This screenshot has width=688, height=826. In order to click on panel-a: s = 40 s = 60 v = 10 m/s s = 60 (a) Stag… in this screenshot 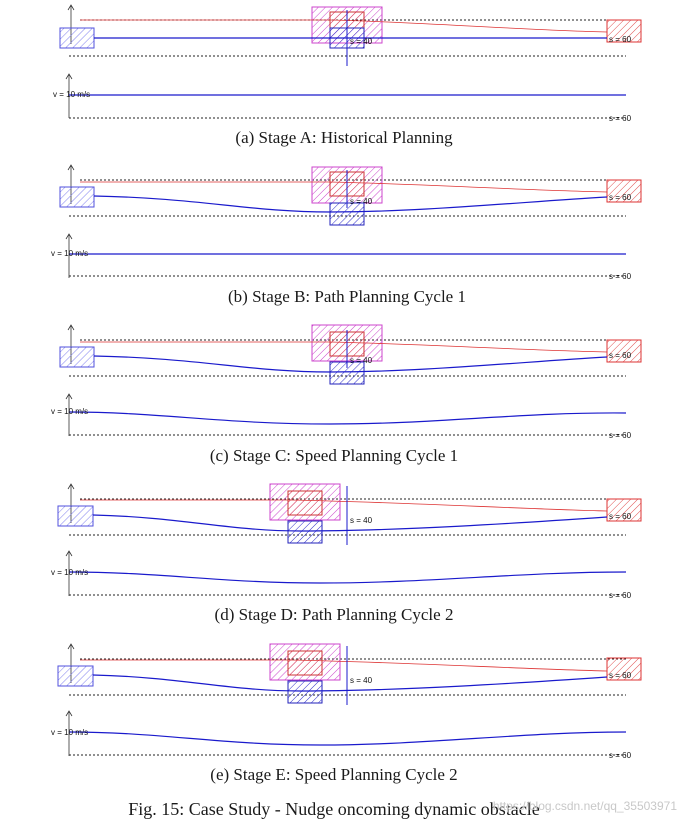, I will do `click(347, 75)`.